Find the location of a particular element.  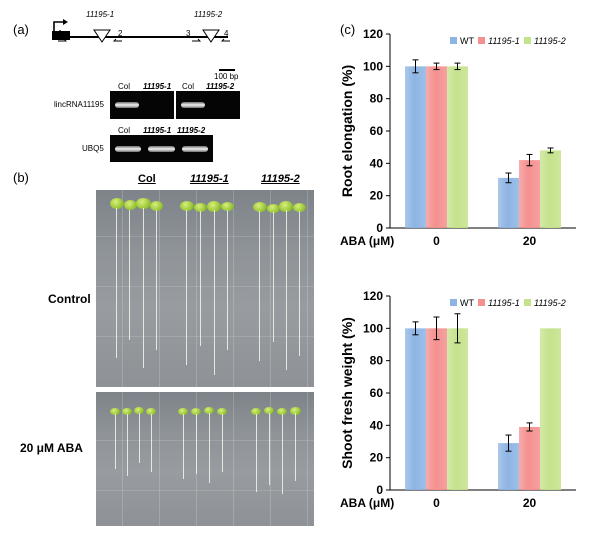

y-axis-label: Root elongation (%) is located at coordinates (347, 131).